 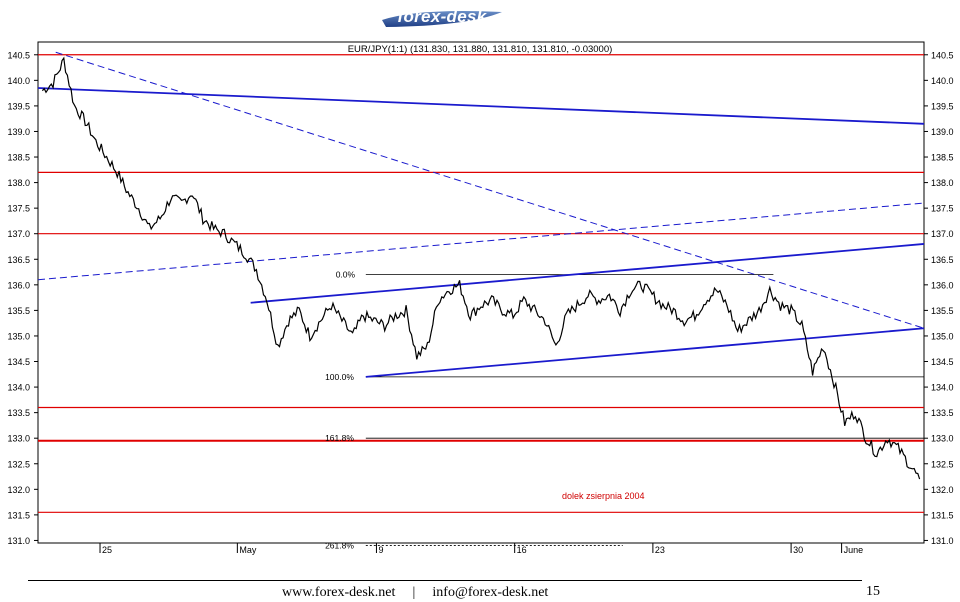 What do you see at coordinates (942, 490) in the screenshot?
I see `y-tick-label-right: 132.0` at bounding box center [942, 490].